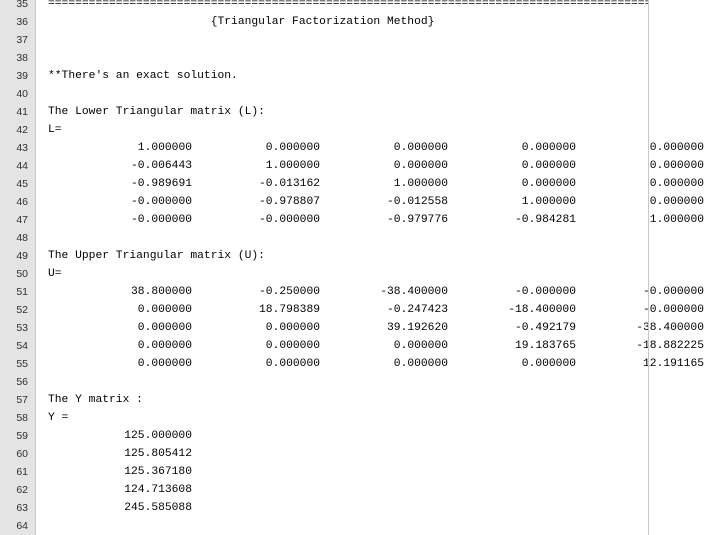  What do you see at coordinates (417, 328) in the screenshot?
I see `matrix-value: 39.192620` at bounding box center [417, 328].